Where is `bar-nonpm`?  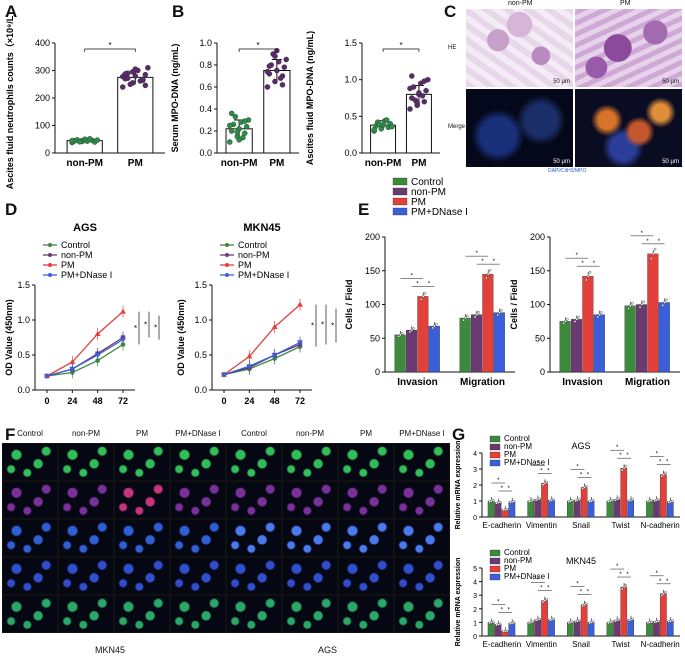 bar-nonpm is located at coordinates (577, 509).